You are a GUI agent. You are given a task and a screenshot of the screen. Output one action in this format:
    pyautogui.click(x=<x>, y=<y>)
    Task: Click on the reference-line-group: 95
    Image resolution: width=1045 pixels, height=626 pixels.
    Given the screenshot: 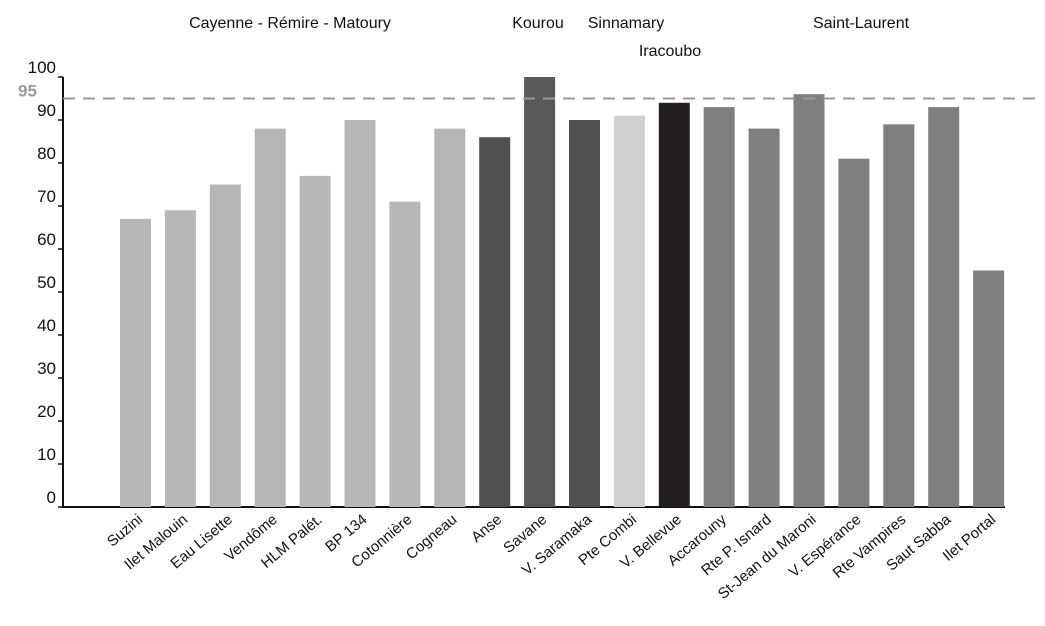 What is the action you would take?
    pyautogui.click(x=529, y=91)
    